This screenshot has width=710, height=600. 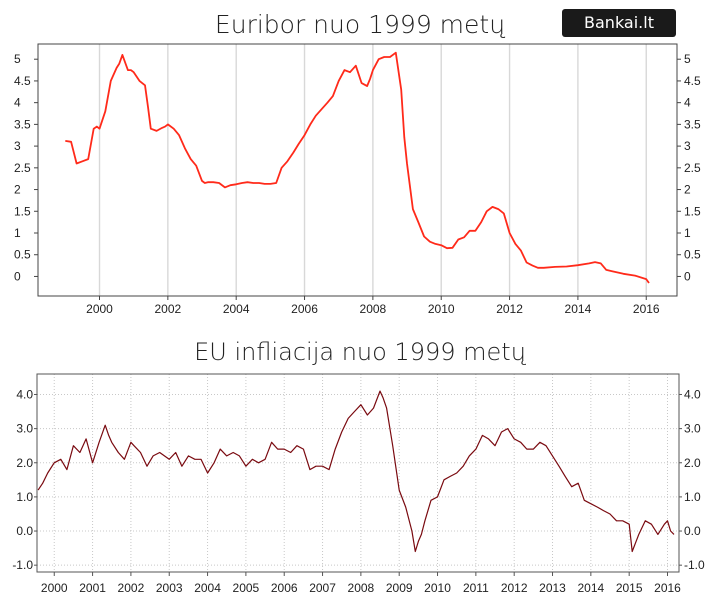 I want to click on y-tick-label-left: -1.0, so click(x=22, y=565).